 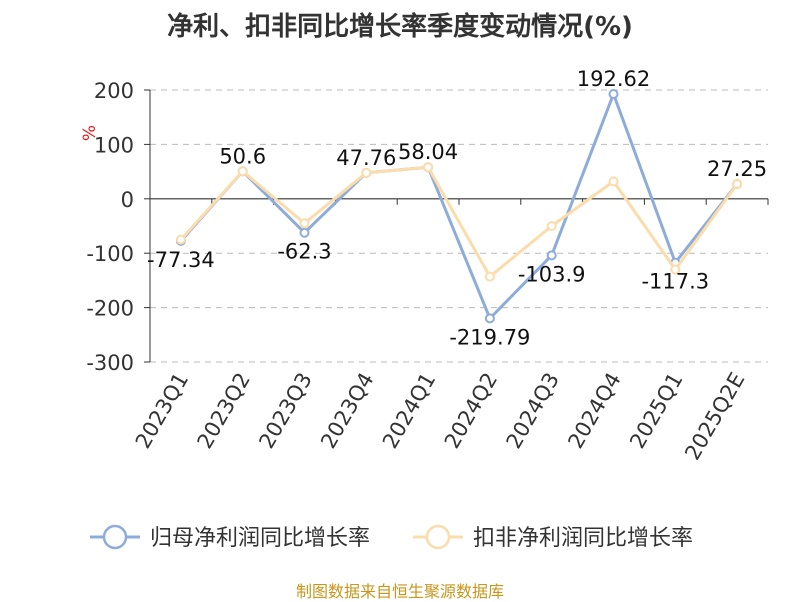 I want to click on y-tick-label: 200, so click(x=114, y=91).